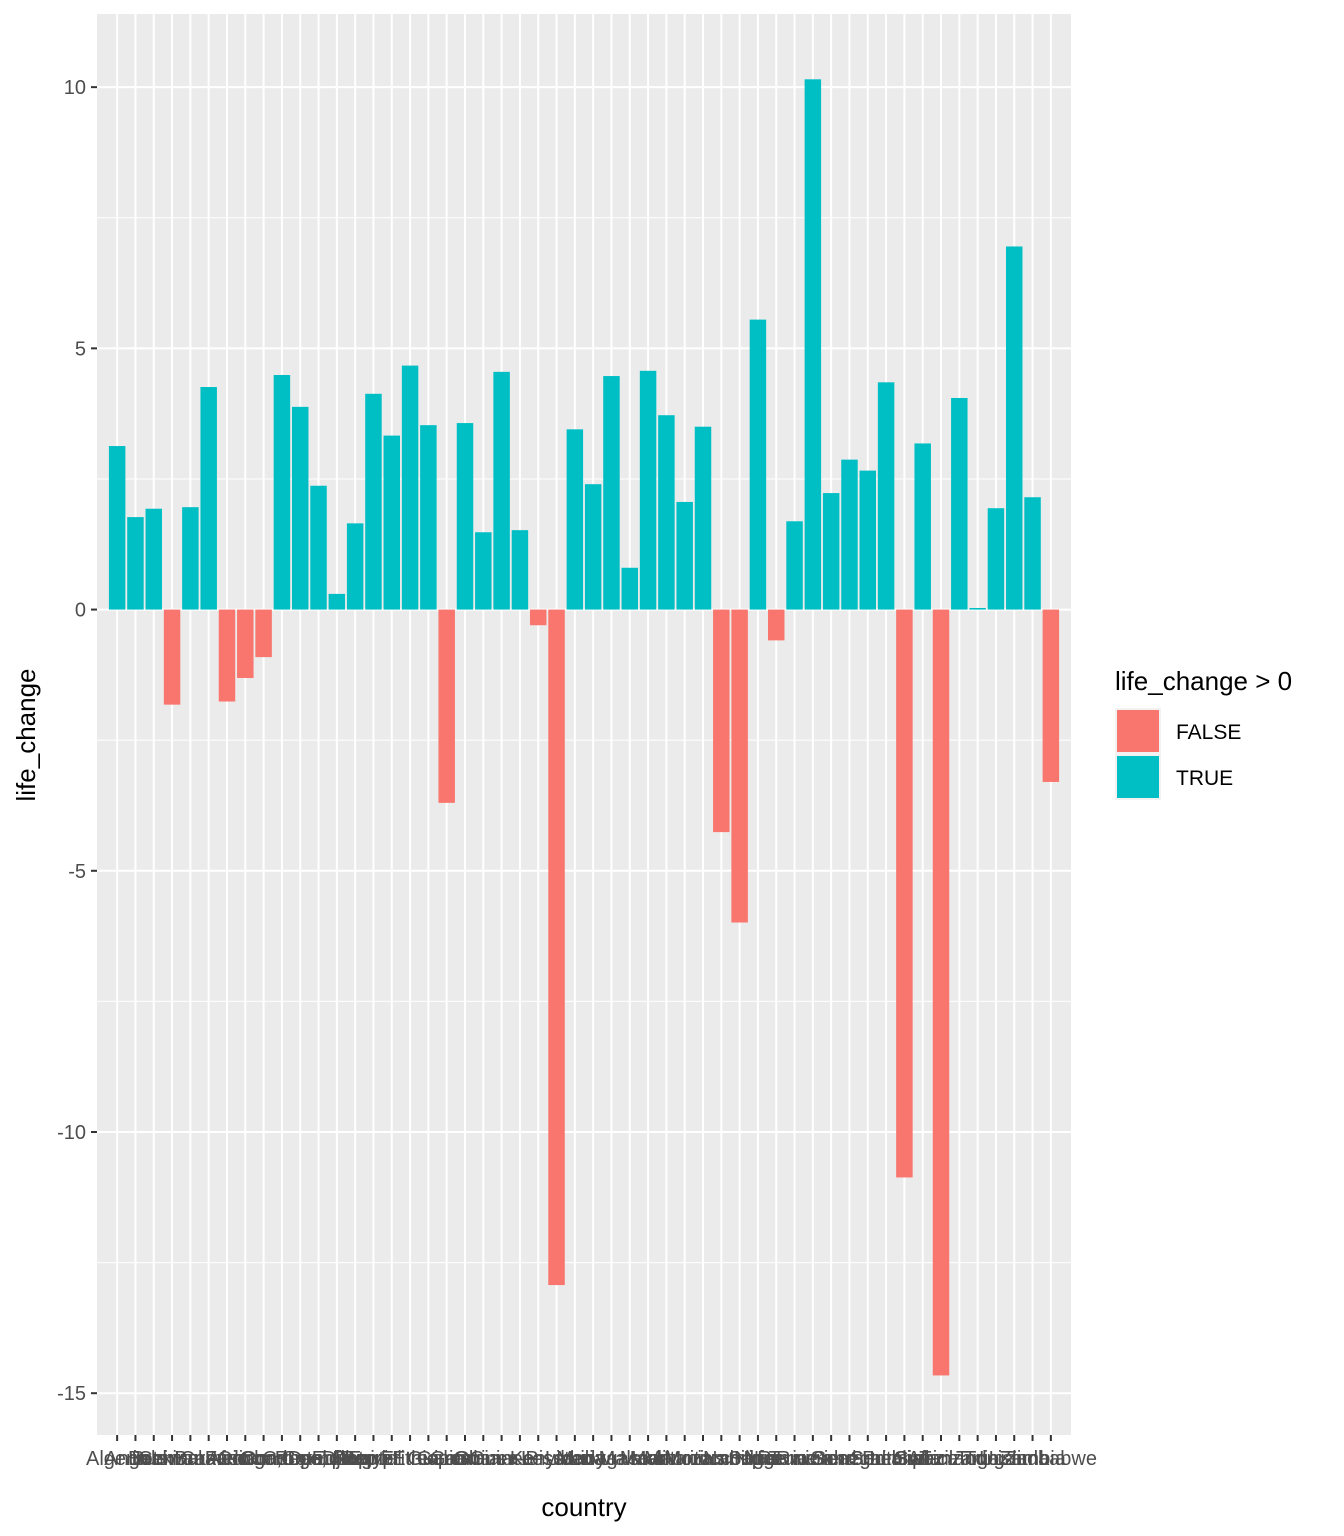 This screenshot has width=1344, height=1536. Describe the element at coordinates (1014, 428) in the screenshot. I see `bar-uganda` at that location.